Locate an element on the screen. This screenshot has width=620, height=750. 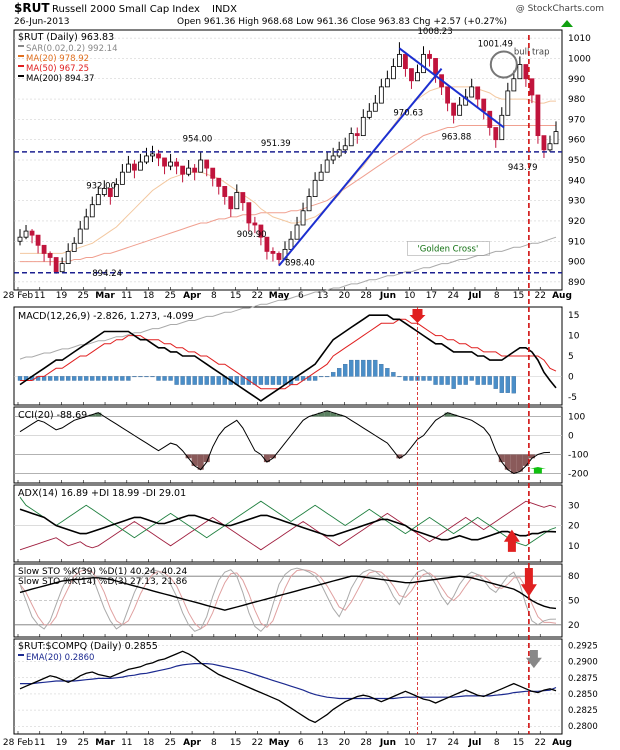
sto-down-arrow-icon is located at coordinates (528, 582).